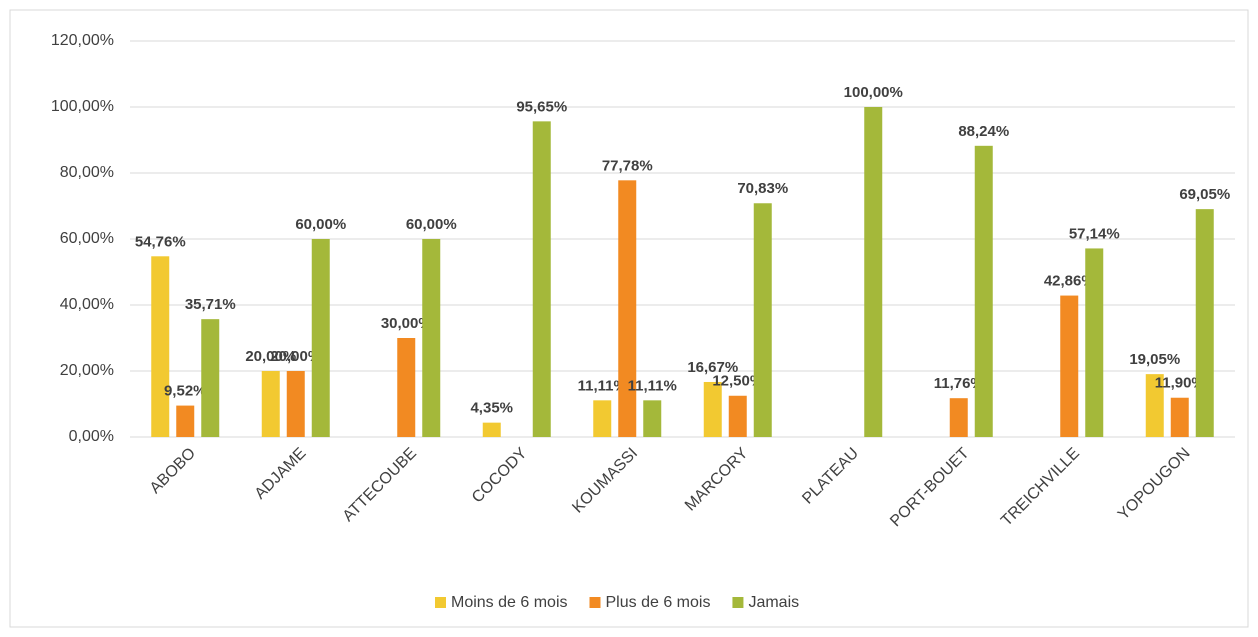  I want to click on value-label: 88,24%, so click(983, 131).